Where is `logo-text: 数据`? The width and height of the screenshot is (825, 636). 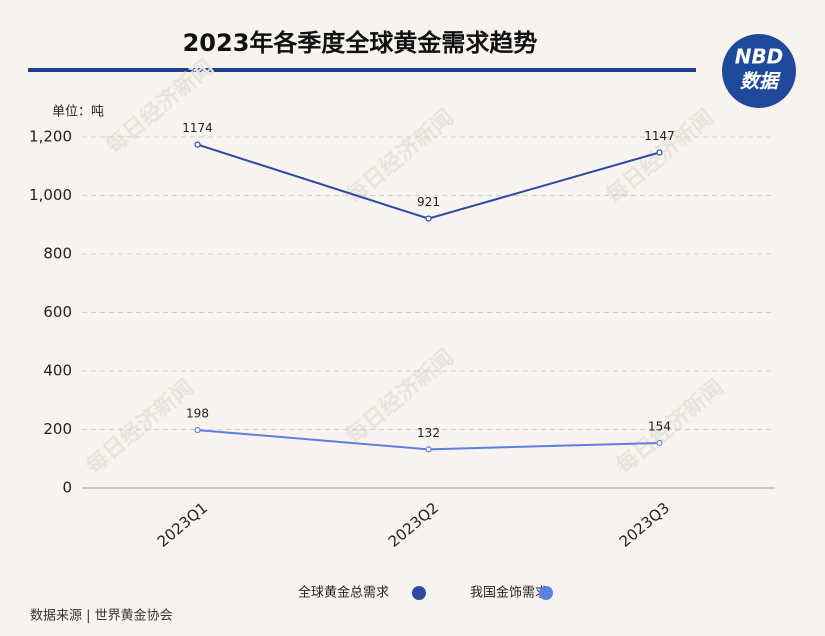 logo-text: 数据 is located at coordinates (760, 82).